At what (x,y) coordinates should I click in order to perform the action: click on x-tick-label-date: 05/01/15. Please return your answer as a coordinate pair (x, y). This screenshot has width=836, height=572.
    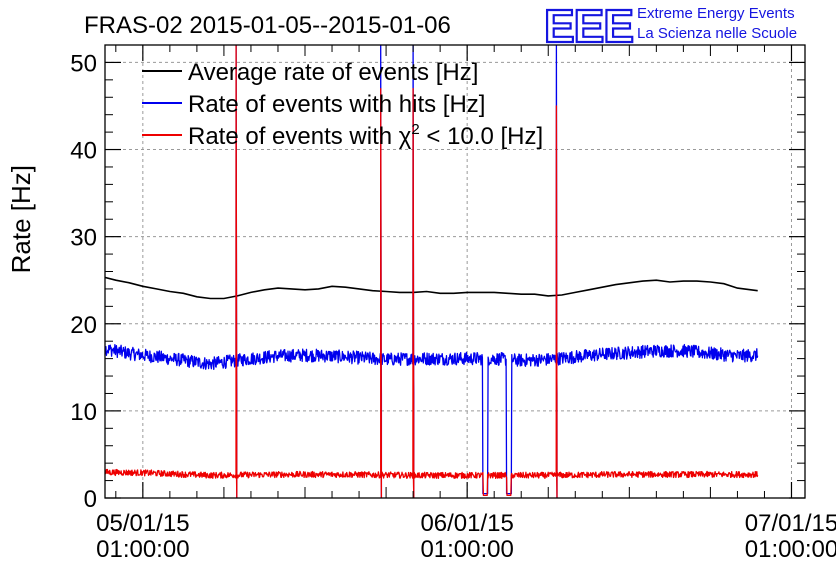
    Looking at the image, I should click on (142, 523).